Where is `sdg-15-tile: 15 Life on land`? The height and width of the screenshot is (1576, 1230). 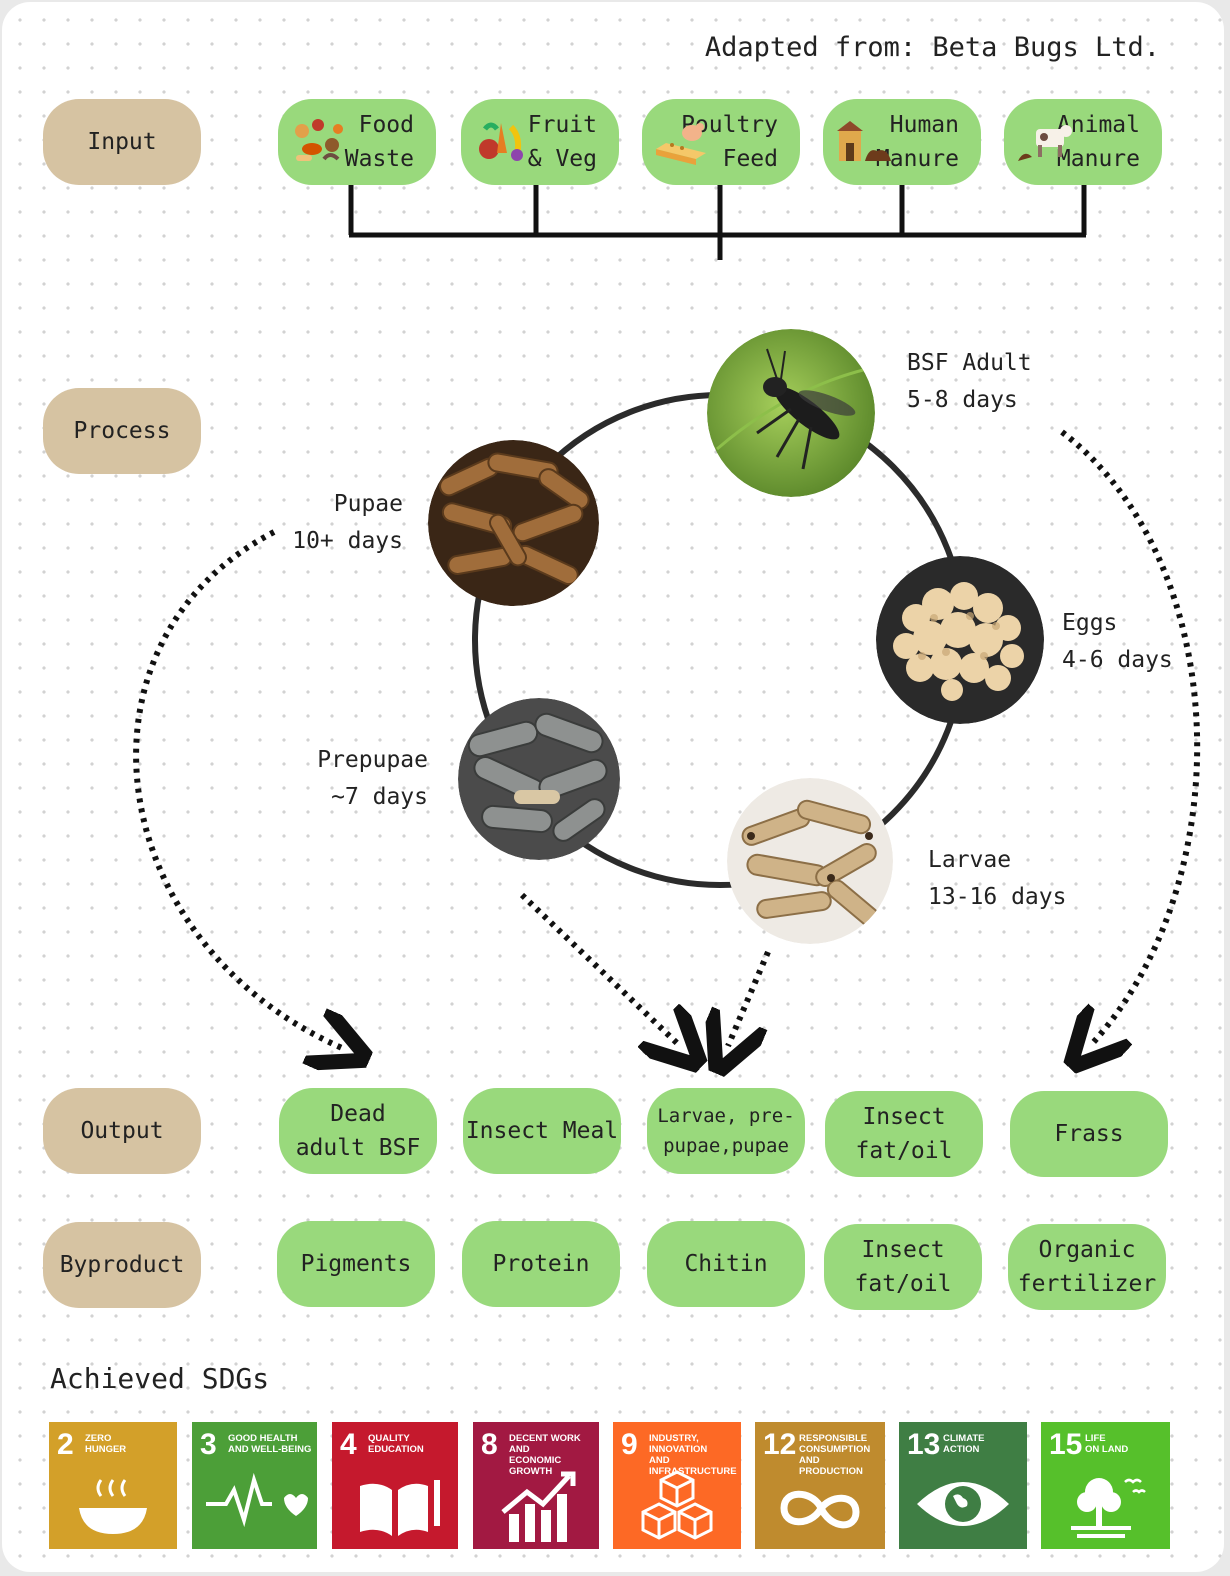
sdg-15-tile: 15 Life on land is located at coordinates (1105, 1485).